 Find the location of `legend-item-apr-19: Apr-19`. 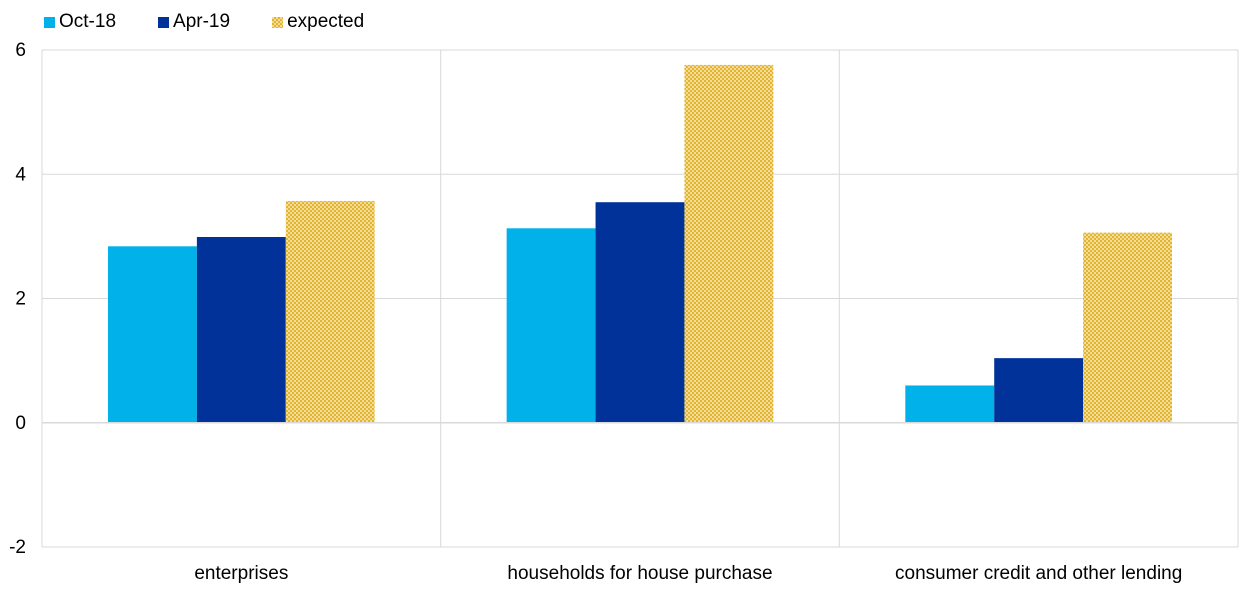

legend-item-apr-19: Apr-19 is located at coordinates (194, 22).